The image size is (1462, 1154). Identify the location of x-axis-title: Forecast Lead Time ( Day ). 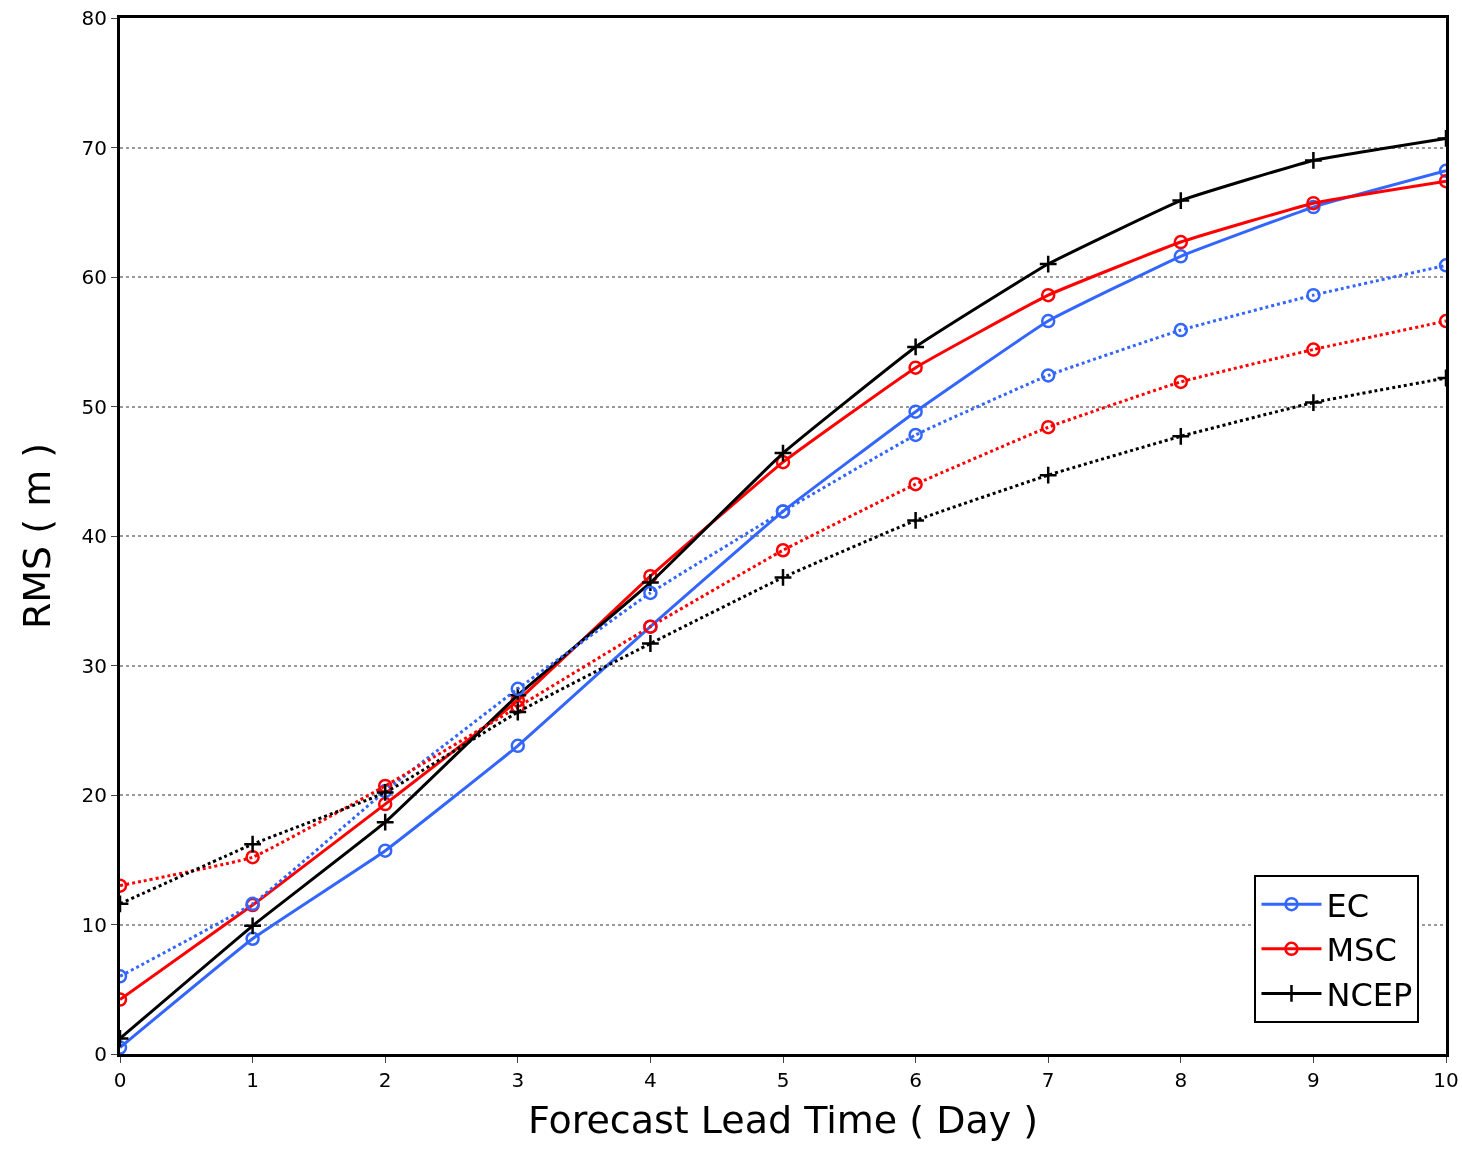
(783, 1120).